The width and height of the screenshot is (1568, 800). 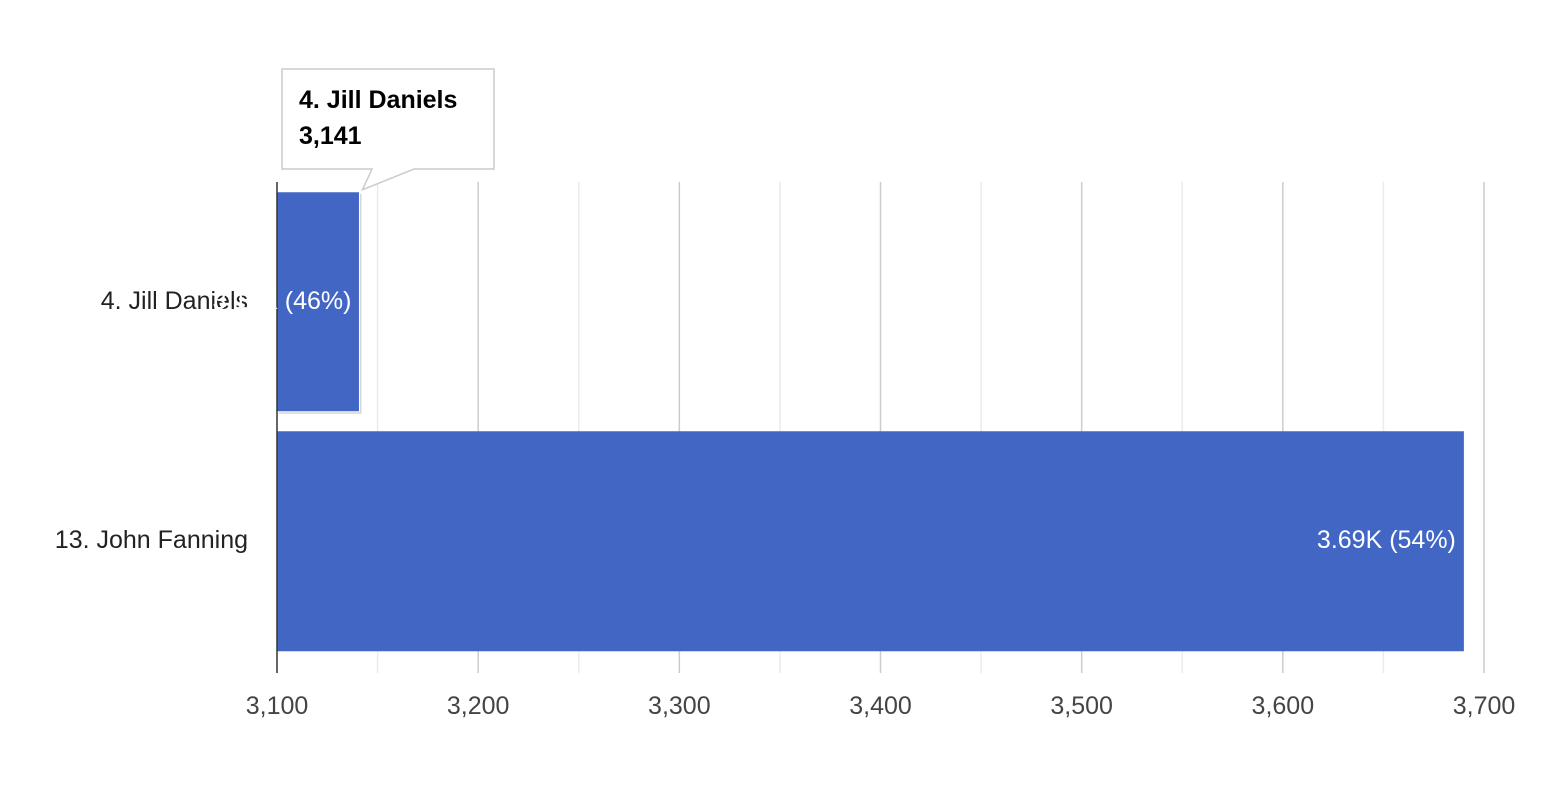 I want to click on x-tick-label: 3,100, so click(x=277, y=706).